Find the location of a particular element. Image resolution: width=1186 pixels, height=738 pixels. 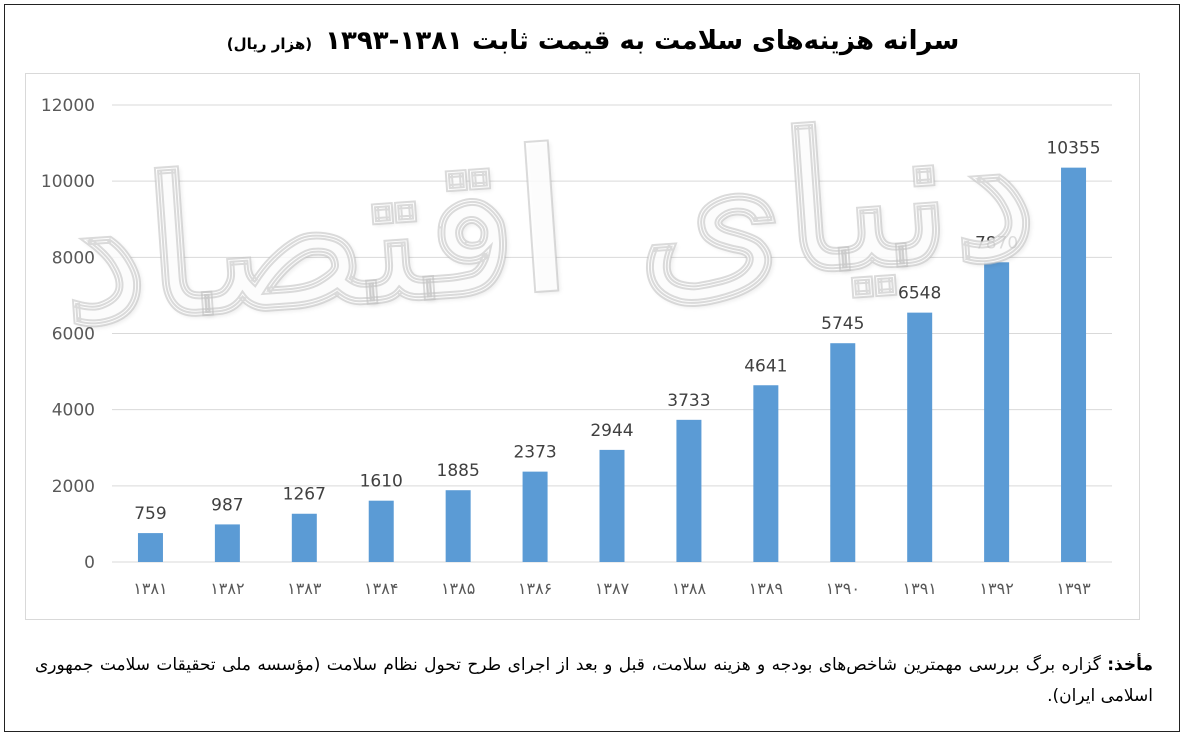

data-label: 987 is located at coordinates (227, 505).